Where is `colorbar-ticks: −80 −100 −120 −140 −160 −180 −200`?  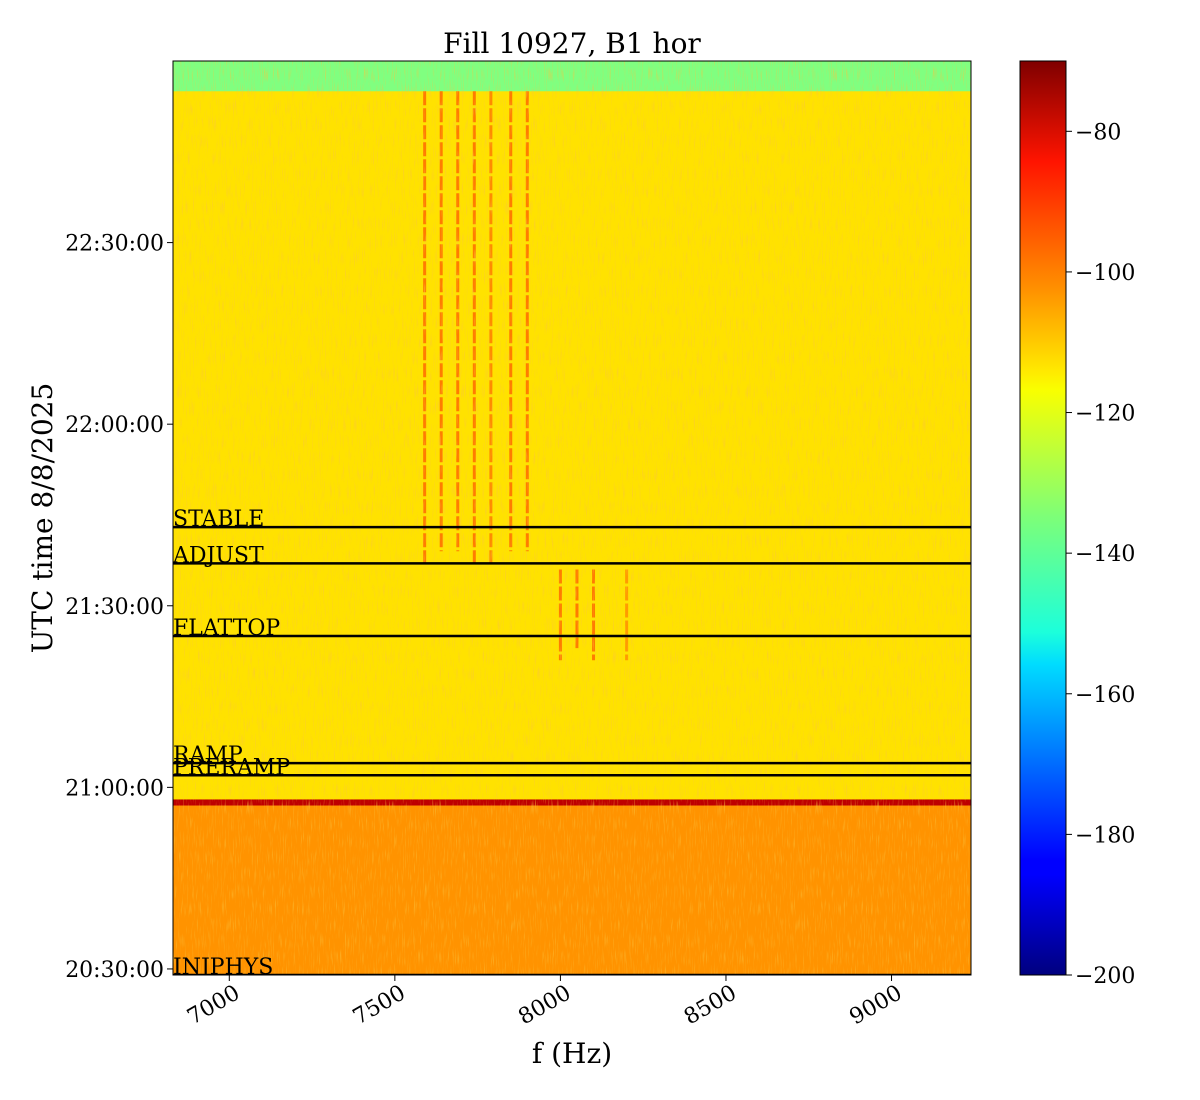
colorbar-ticks: −80 −100 −120 −140 −160 −180 −200 is located at coordinates (1100, 554).